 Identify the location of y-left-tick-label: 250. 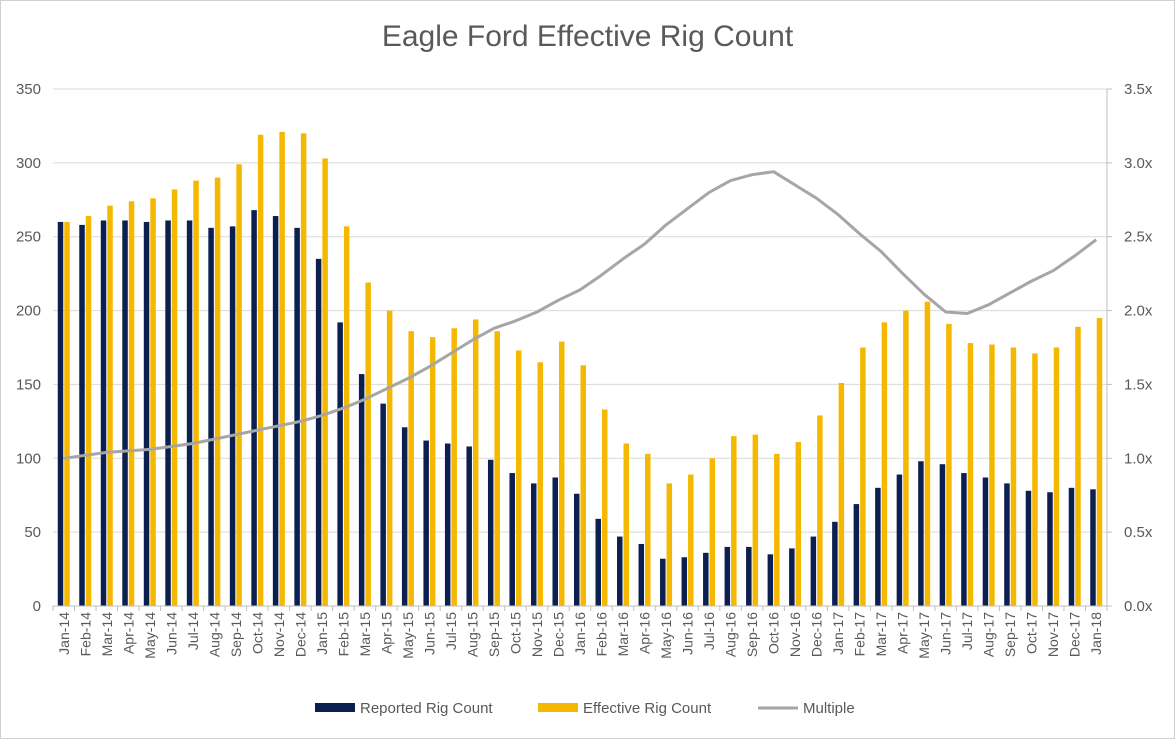
(28, 237).